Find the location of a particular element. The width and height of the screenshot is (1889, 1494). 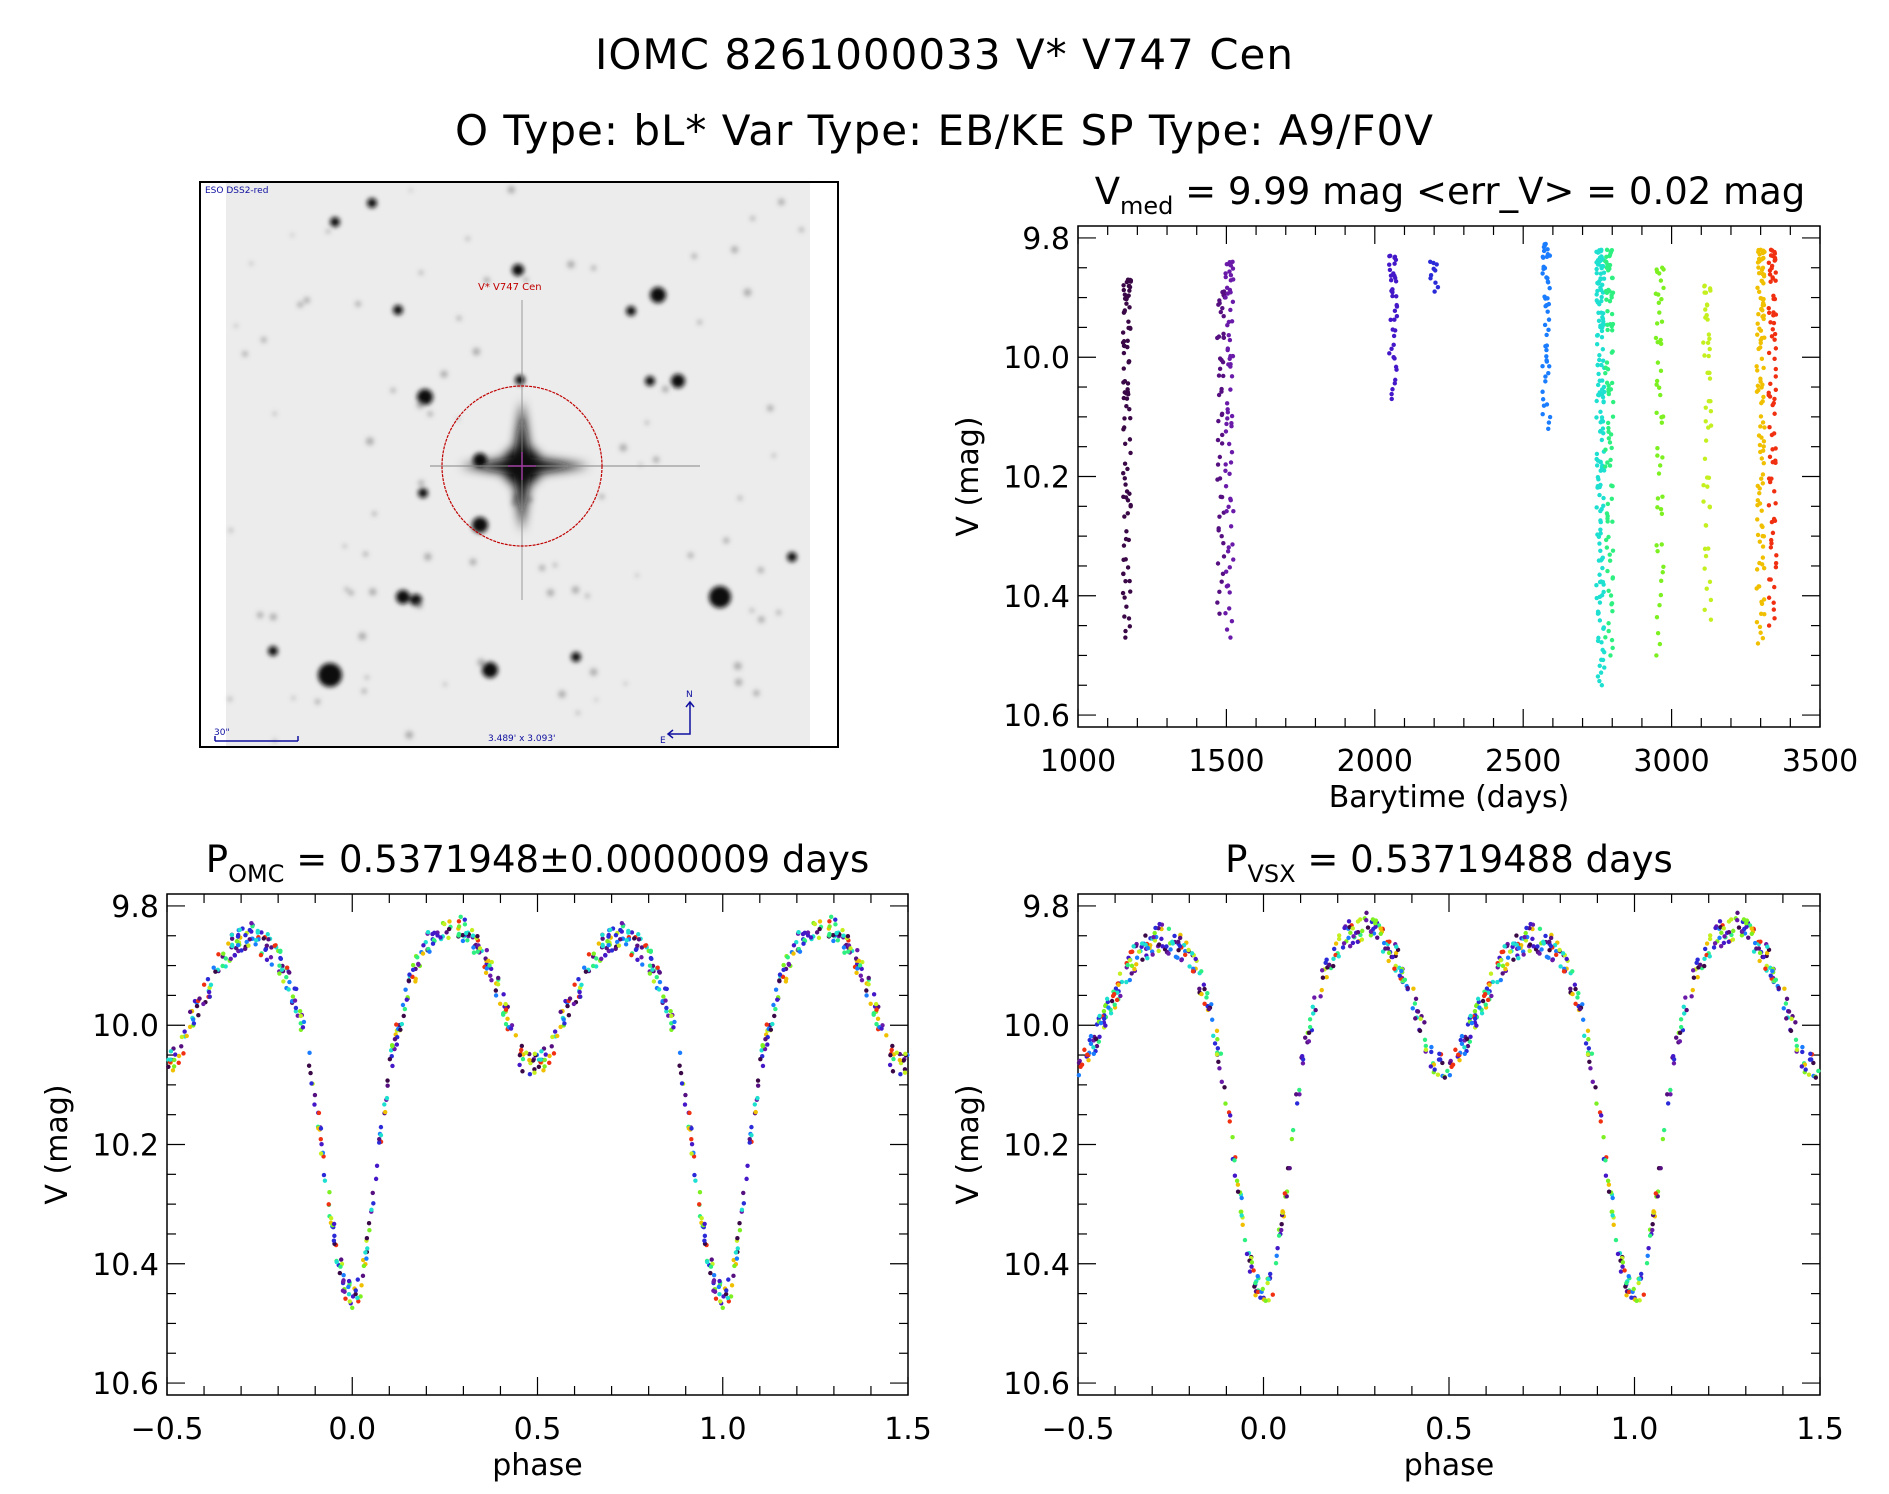

y-tick-label: 10.6 is located at coordinates (1036, 1384).